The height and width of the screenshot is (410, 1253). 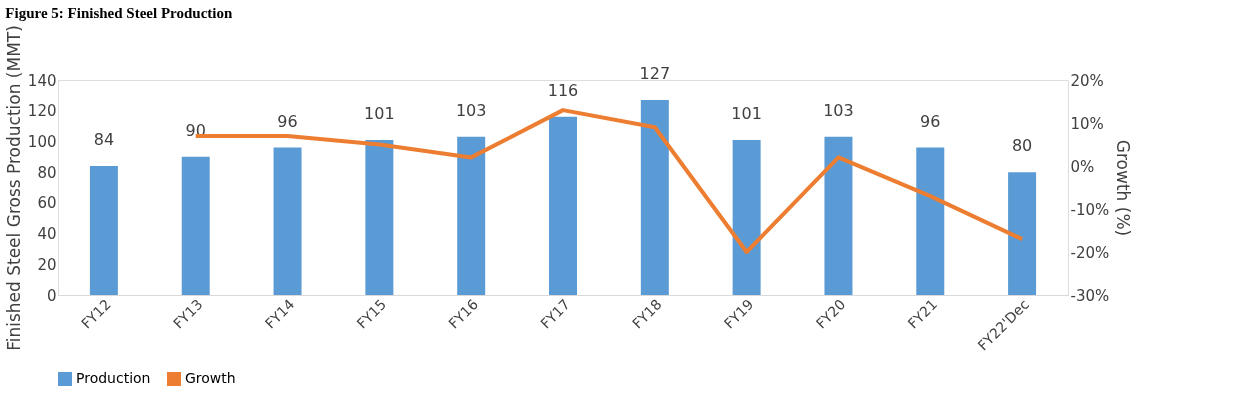 I want to click on y2-tick-label: 0%, so click(x=1082, y=166).